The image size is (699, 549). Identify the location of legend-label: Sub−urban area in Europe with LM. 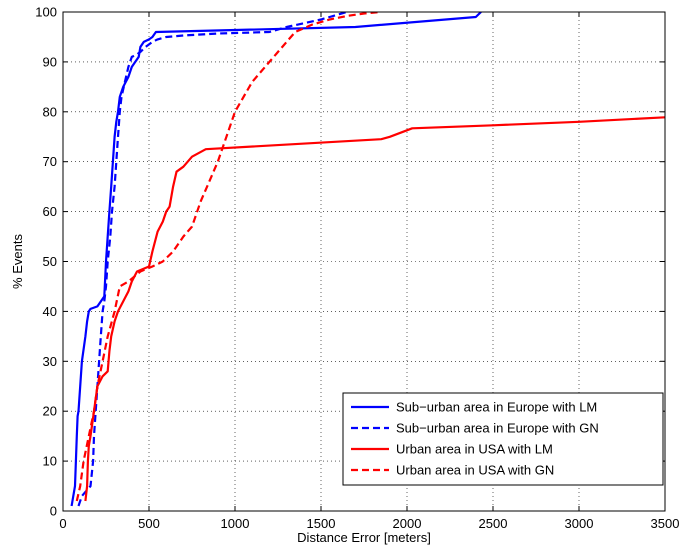
(496, 407).